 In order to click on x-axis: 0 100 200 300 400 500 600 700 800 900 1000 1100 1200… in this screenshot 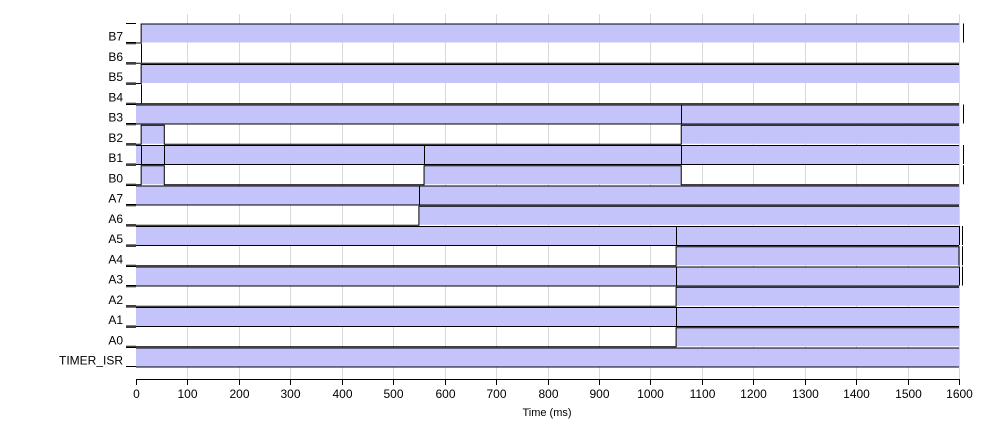, I will do `click(553, 390)`.